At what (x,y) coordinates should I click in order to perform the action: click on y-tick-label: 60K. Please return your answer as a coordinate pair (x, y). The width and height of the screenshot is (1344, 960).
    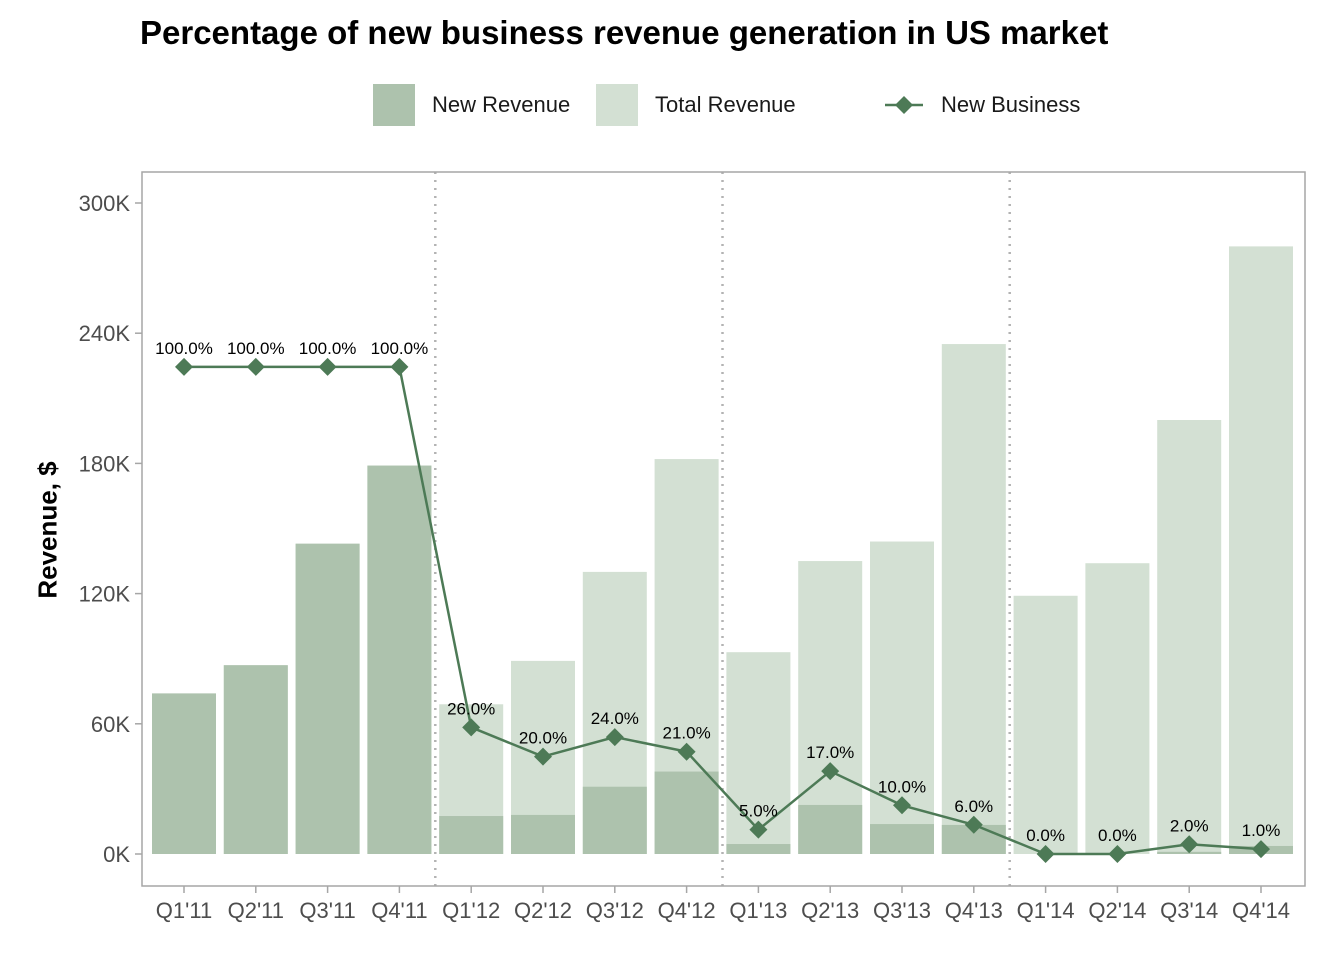
    Looking at the image, I should click on (110, 724).